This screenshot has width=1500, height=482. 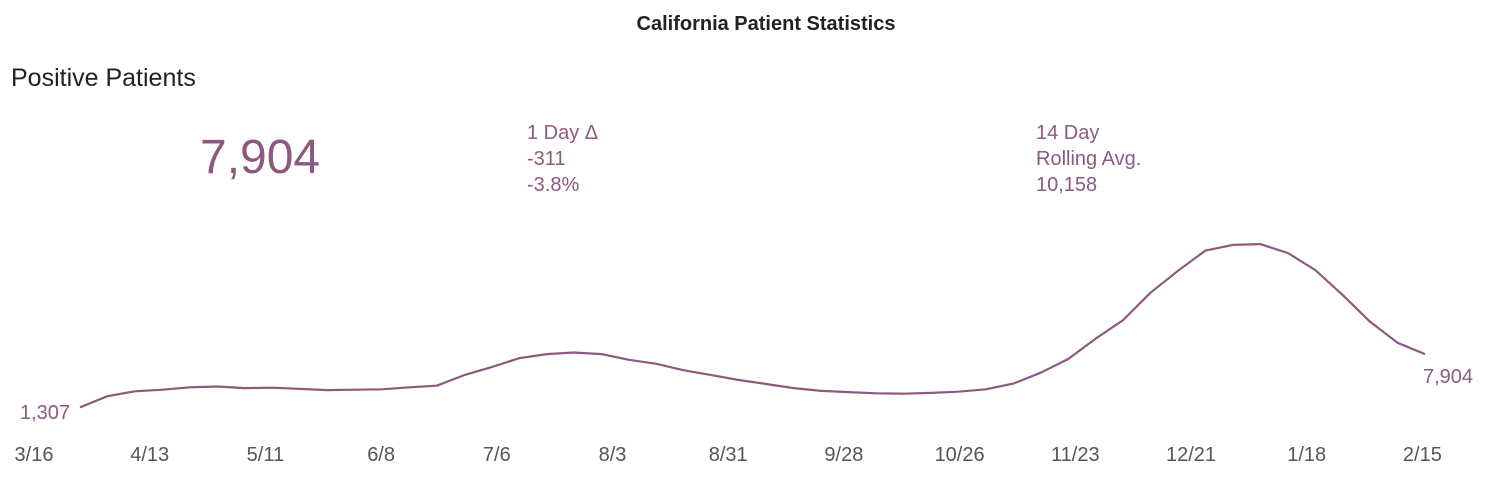 I want to click on current-value: 7,904, so click(x=260, y=157).